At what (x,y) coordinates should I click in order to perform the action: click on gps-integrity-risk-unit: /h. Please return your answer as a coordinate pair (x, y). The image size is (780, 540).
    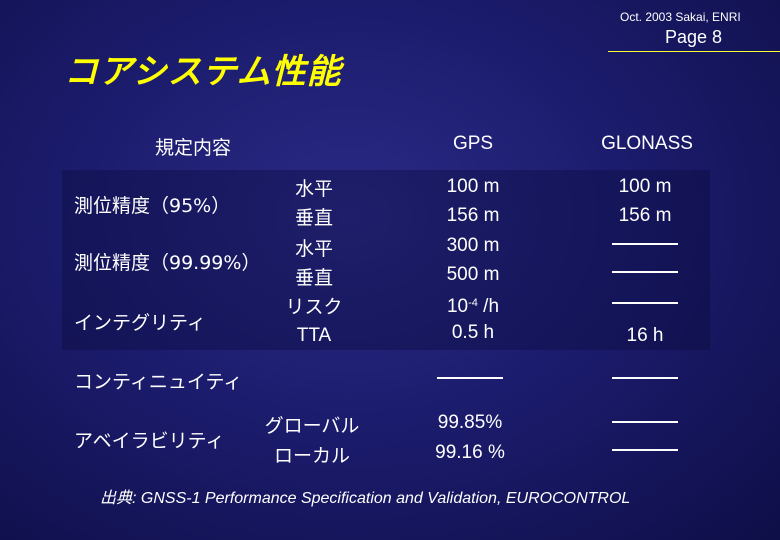
    Looking at the image, I should click on (488, 306).